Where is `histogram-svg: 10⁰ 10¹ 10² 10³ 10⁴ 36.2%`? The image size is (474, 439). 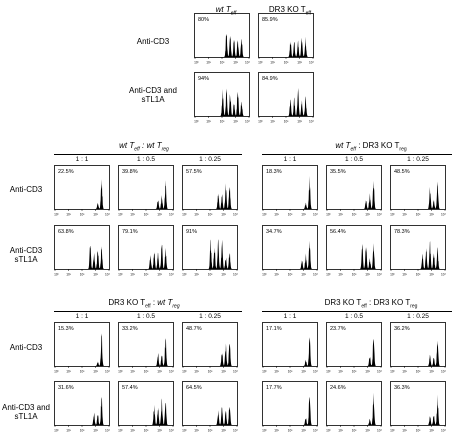 histogram-svg: 10⁰ 10¹ 10² 10³ 10⁴ 36.2% is located at coordinates (418, 348).